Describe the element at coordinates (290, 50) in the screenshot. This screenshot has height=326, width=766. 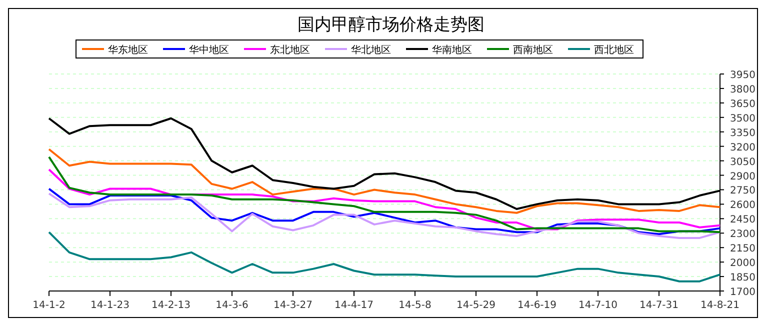
I see `legend-label: 东北地区` at that location.